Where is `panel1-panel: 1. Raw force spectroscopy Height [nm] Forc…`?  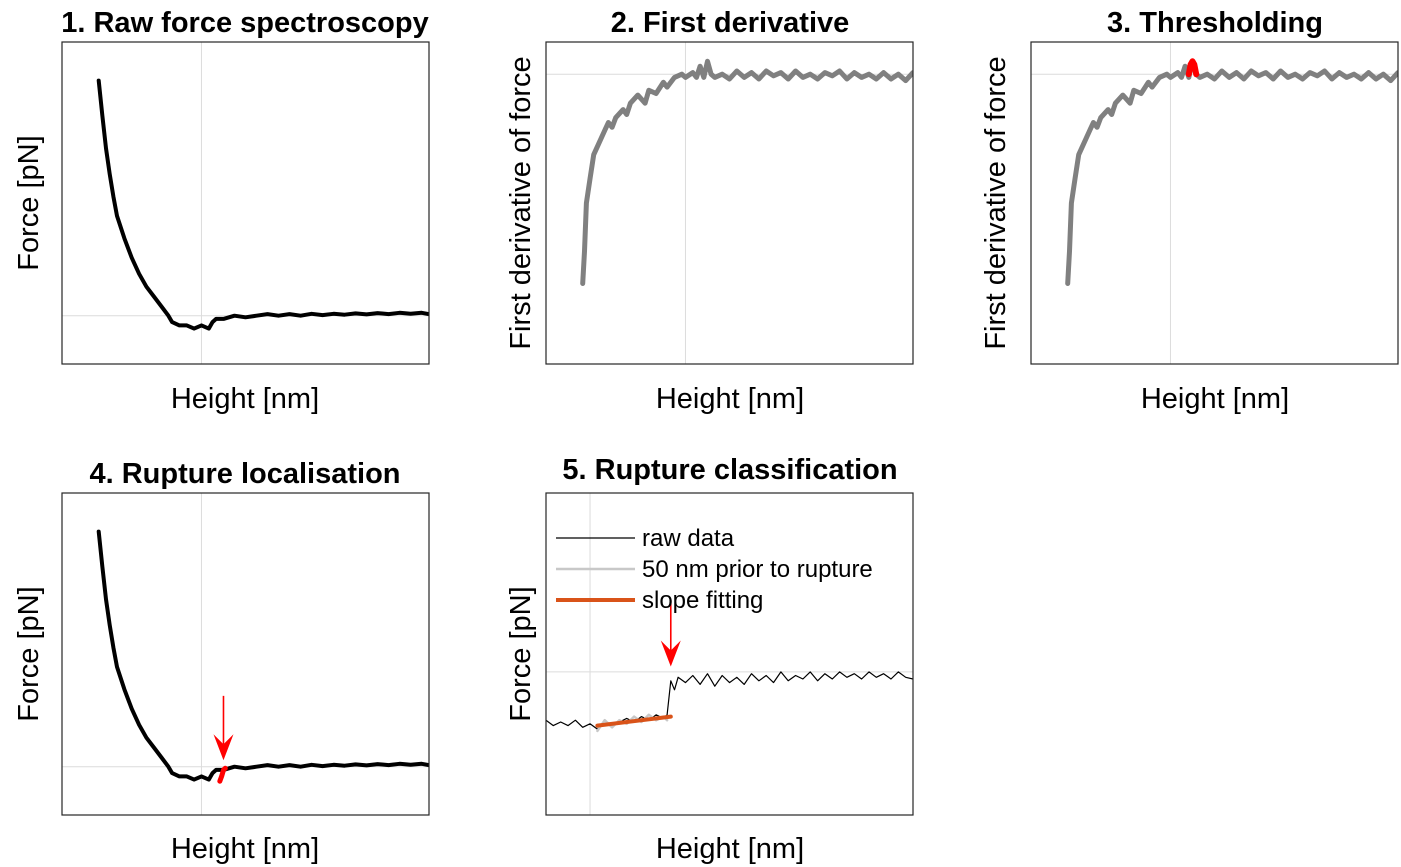
panel1-panel: 1. Raw force spectroscopy Height [nm] Forc… is located at coordinates (221, 211).